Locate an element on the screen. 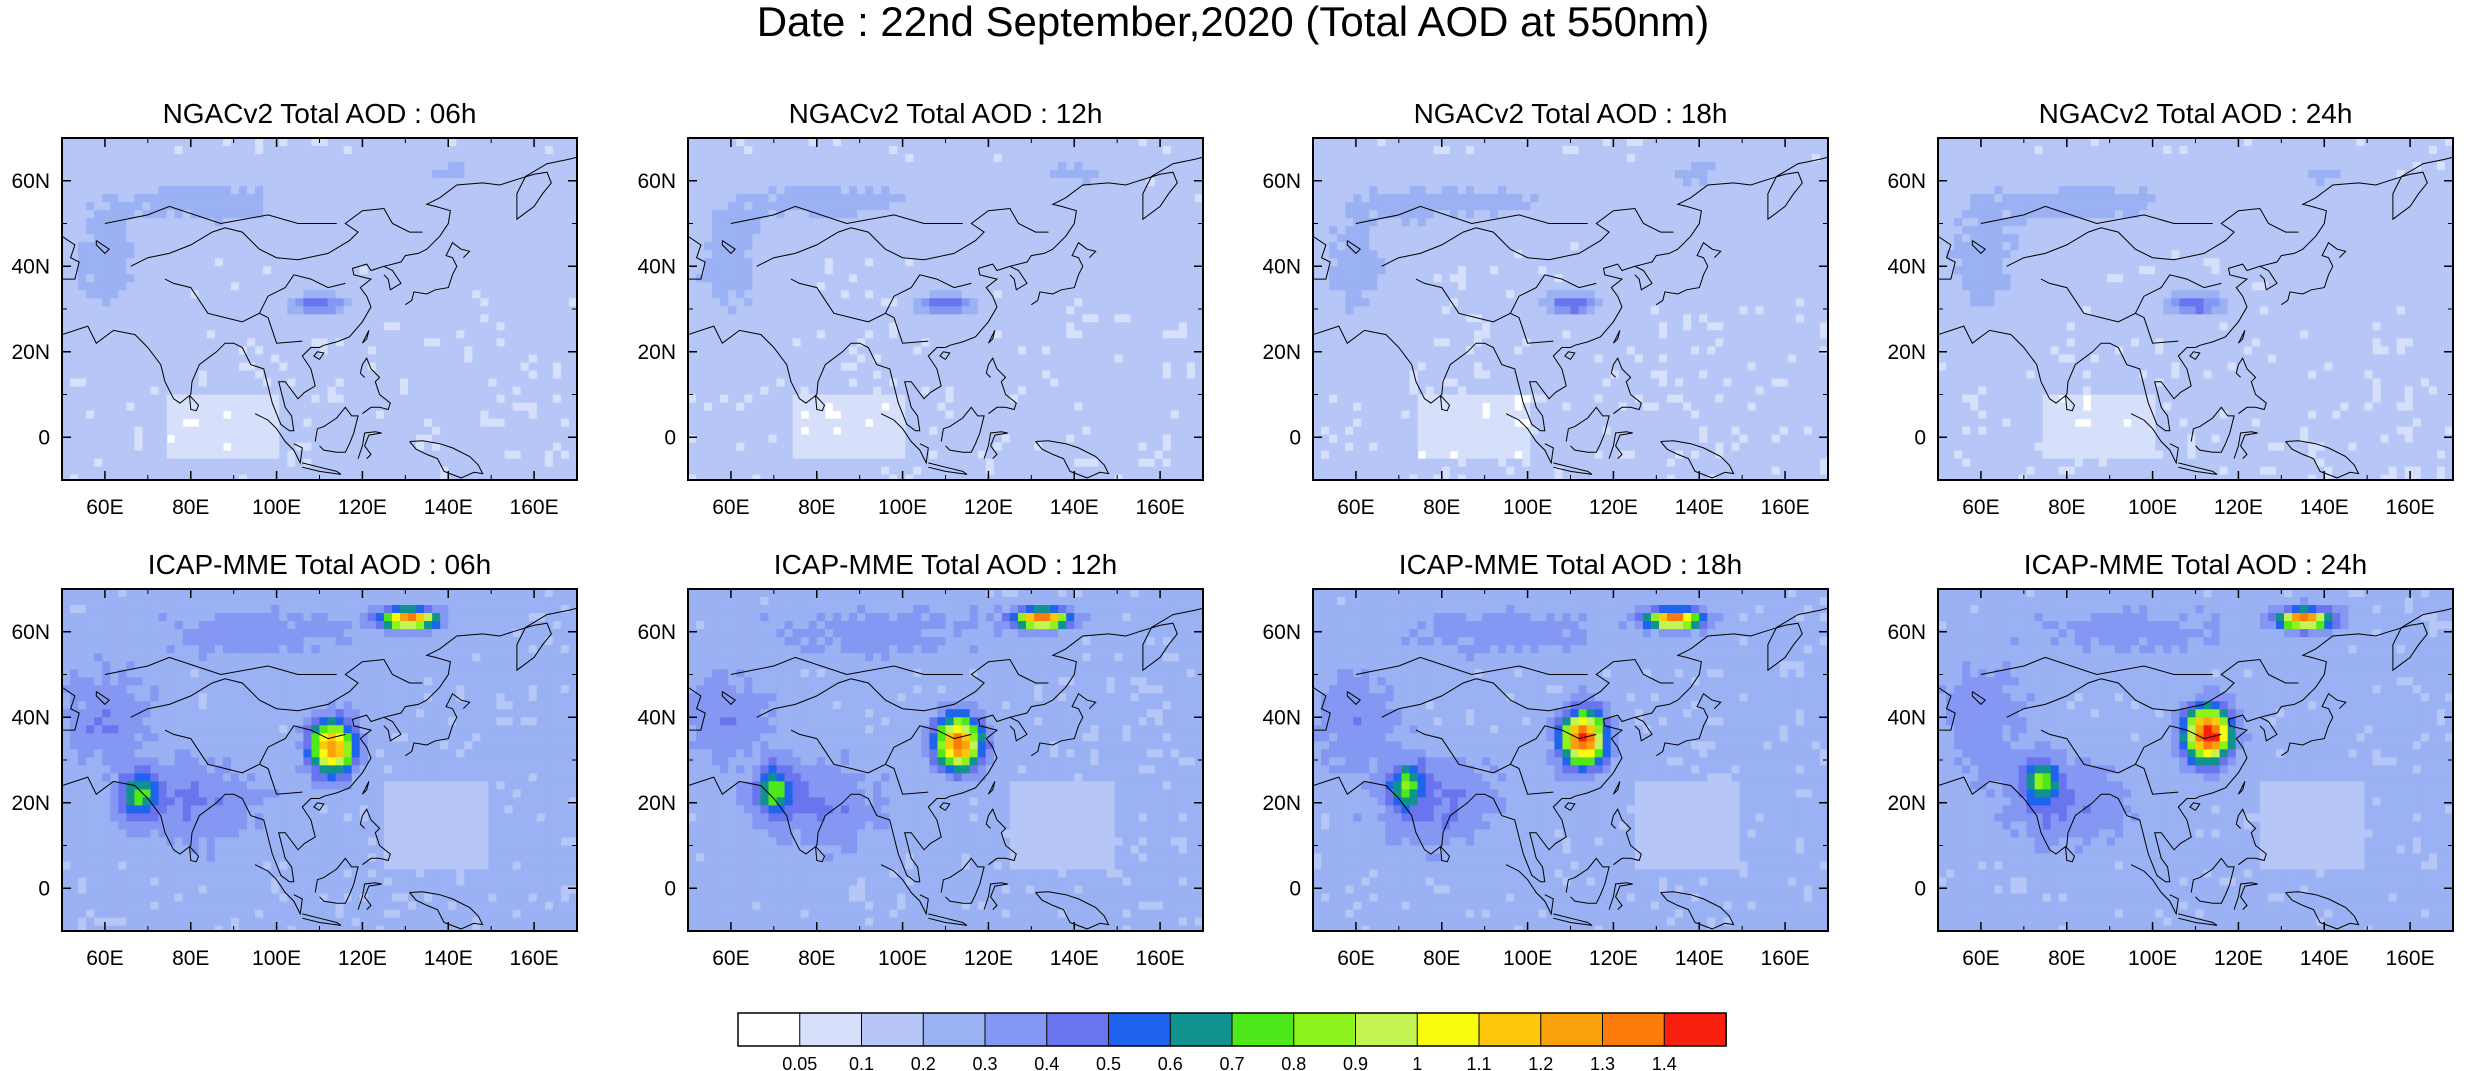 The height and width of the screenshot is (1071, 2466). colorbar-label: 1.1 is located at coordinates (1478, 1062).